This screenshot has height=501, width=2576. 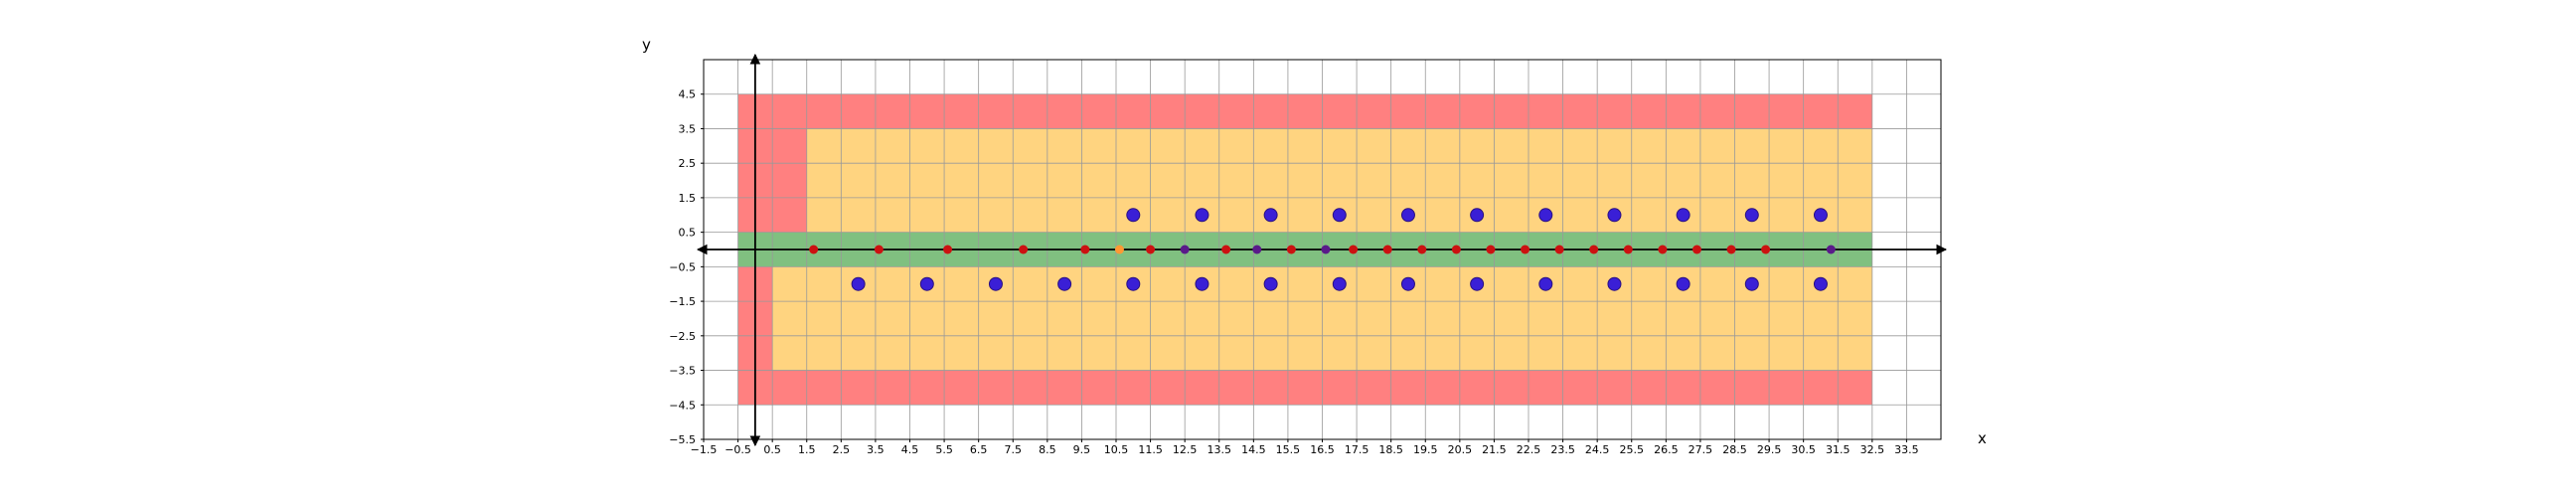 I want to click on y-tick-label: −3.5, so click(x=682, y=371).